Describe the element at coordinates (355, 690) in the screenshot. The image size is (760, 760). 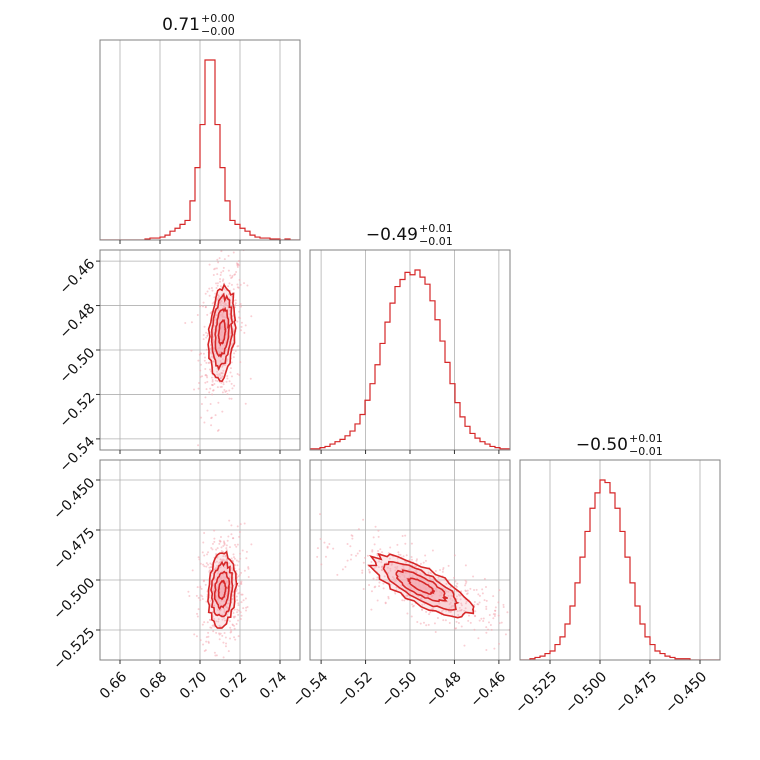
I see `x-tick-label-param-1: −0.52` at that location.